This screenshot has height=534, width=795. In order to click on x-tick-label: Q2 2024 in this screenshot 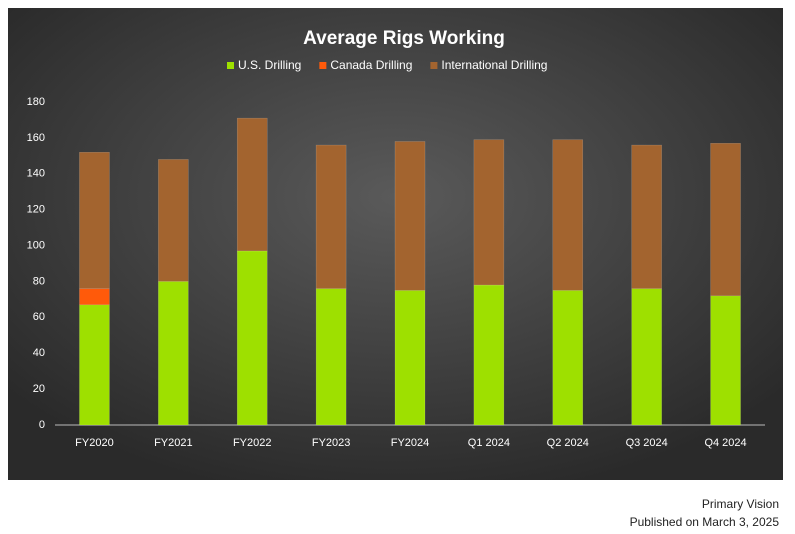, I will do `click(568, 443)`.